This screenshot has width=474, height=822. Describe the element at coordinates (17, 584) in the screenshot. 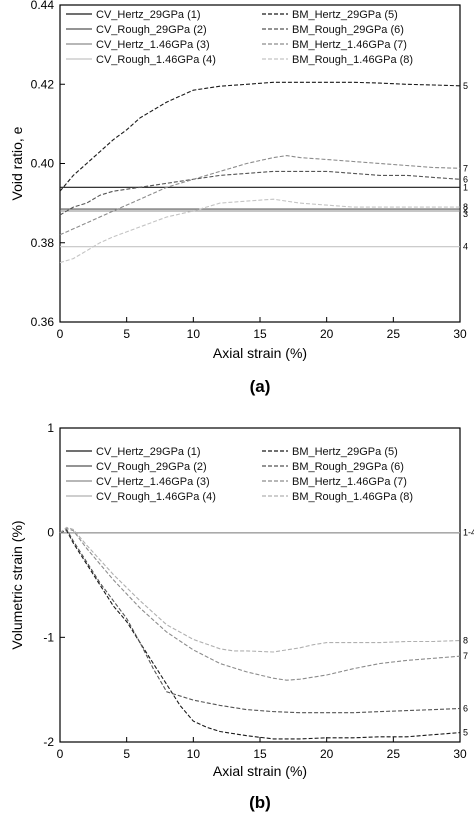

I see `y-axis-label: Volumetric strain (%)` at that location.